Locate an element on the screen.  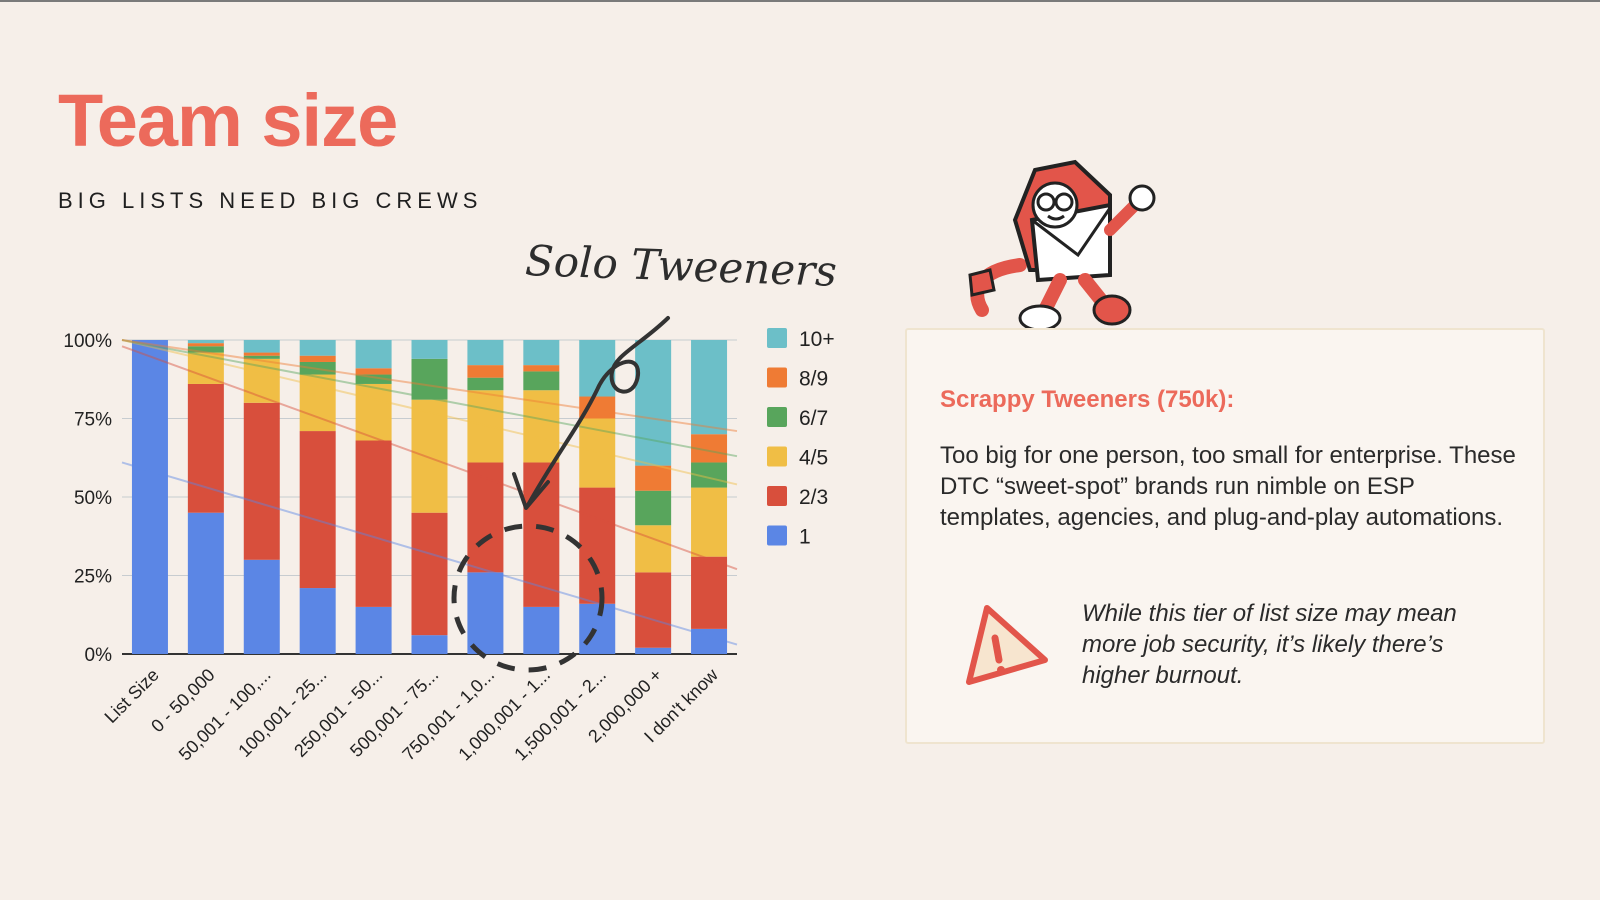
annotation-arrow is located at coordinates (598, 411).